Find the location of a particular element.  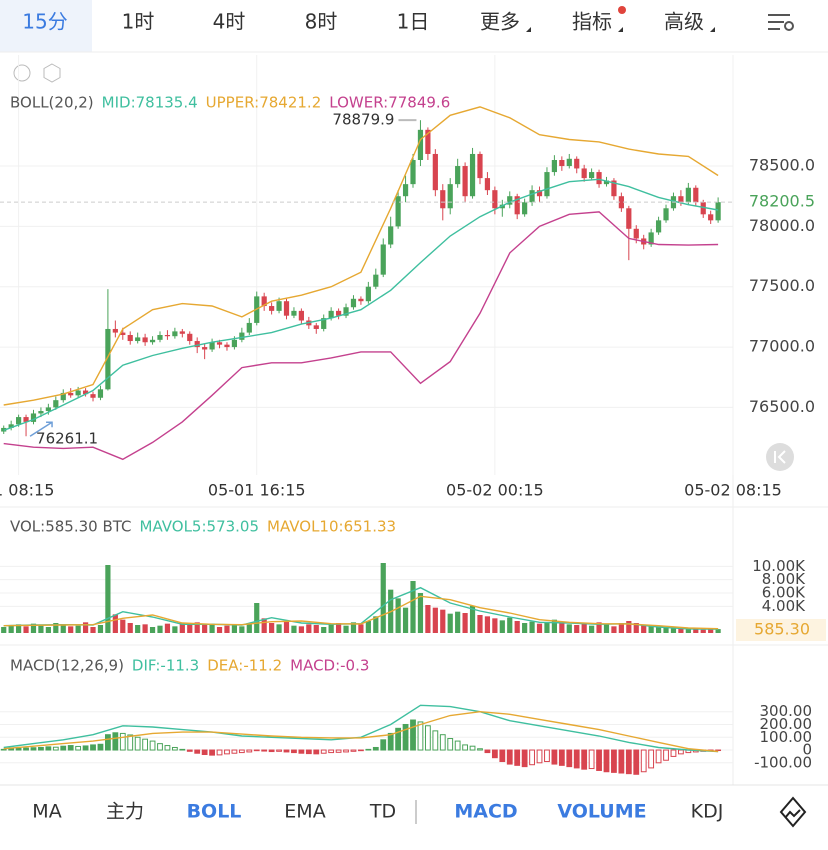

active-tab-bg is located at coordinates (46, 26).